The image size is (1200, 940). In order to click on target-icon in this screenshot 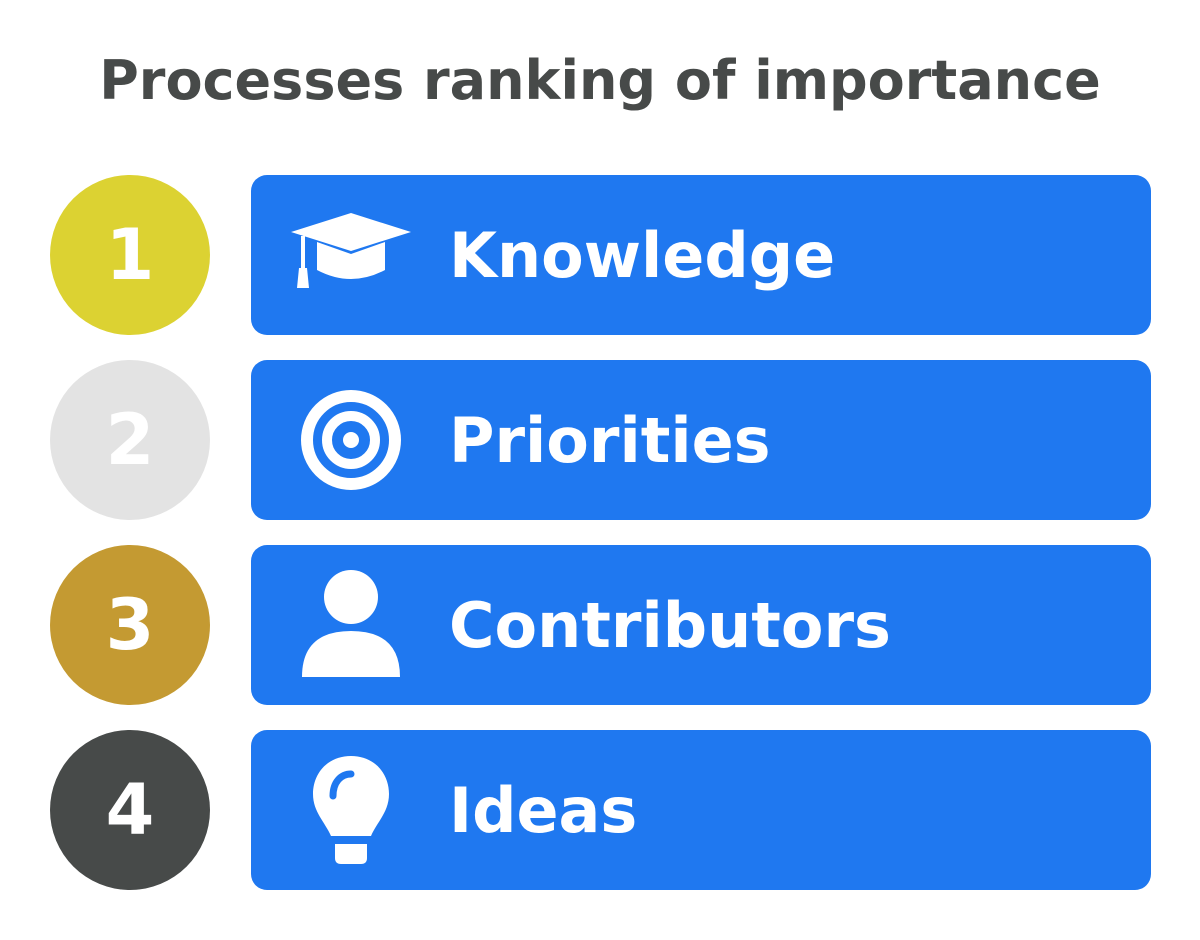, I will do `click(351, 440)`.